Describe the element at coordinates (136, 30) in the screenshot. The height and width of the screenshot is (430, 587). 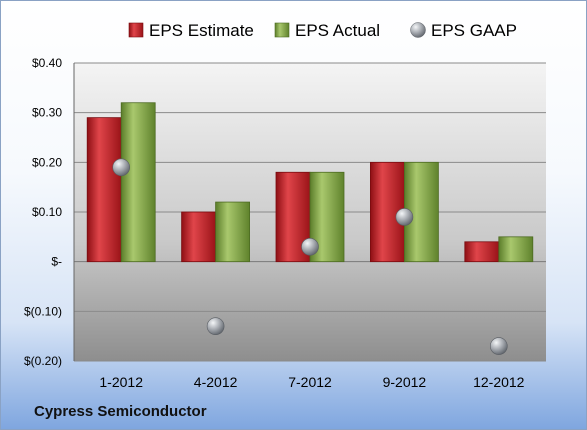
I see `legend-marker-eps-estimate` at that location.